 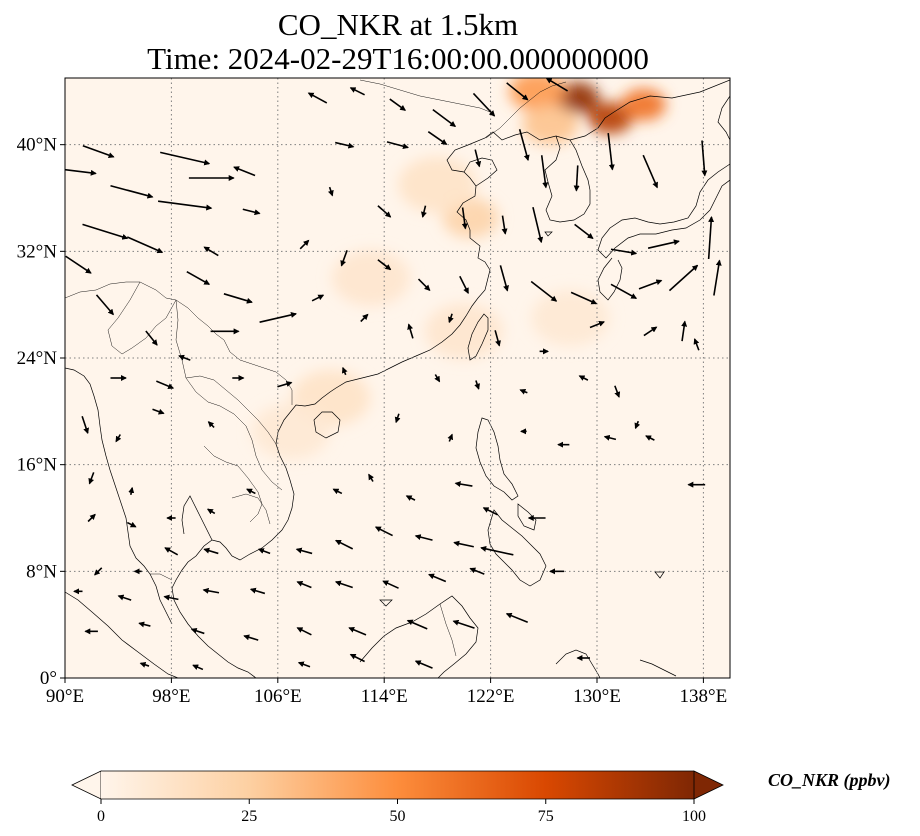 I want to click on colorbar-gradient, so click(x=397, y=785).